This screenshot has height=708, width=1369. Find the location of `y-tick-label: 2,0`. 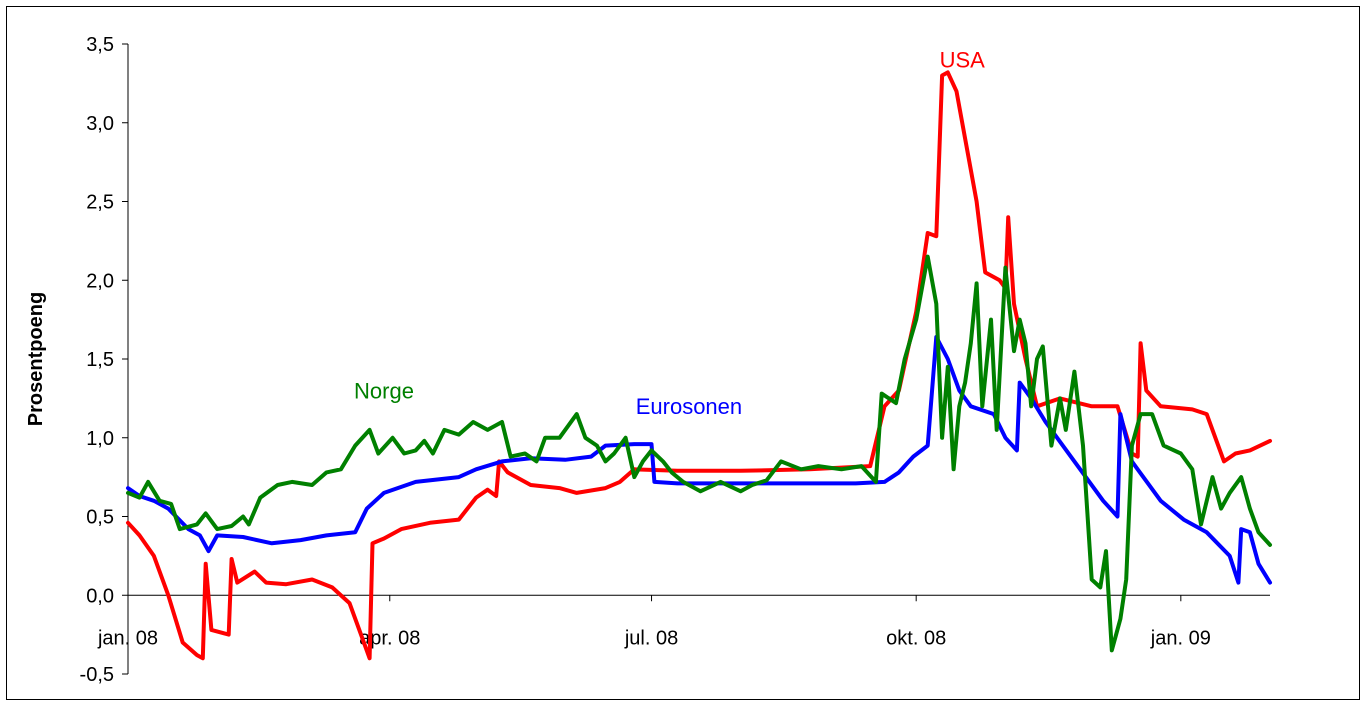

y-tick-label: 2,0 is located at coordinates (100, 281).